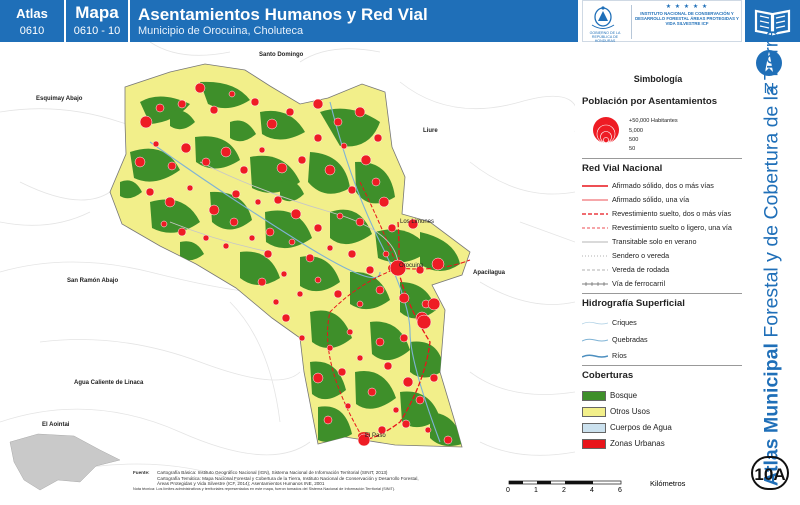  Describe the element at coordinates (595, 323) in the screenshot. I see `stream-symbol` at that location.